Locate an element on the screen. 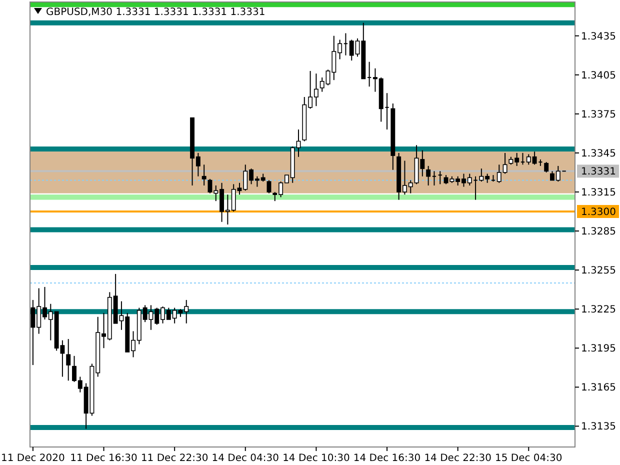 This screenshot has height=465, width=620. y-tick-label: 1.3165 is located at coordinates (598, 388).